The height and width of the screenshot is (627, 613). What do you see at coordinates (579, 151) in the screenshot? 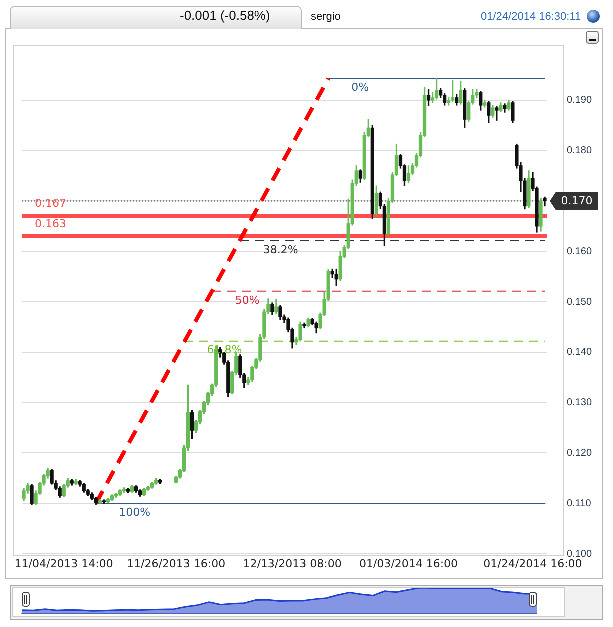
I see `y-tick-label: 0.180` at bounding box center [579, 151].